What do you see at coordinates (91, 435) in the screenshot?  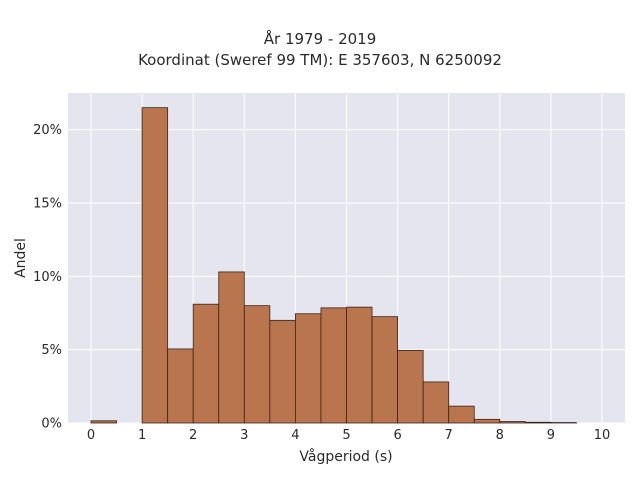 I see `x-tick-label: 0` at bounding box center [91, 435].